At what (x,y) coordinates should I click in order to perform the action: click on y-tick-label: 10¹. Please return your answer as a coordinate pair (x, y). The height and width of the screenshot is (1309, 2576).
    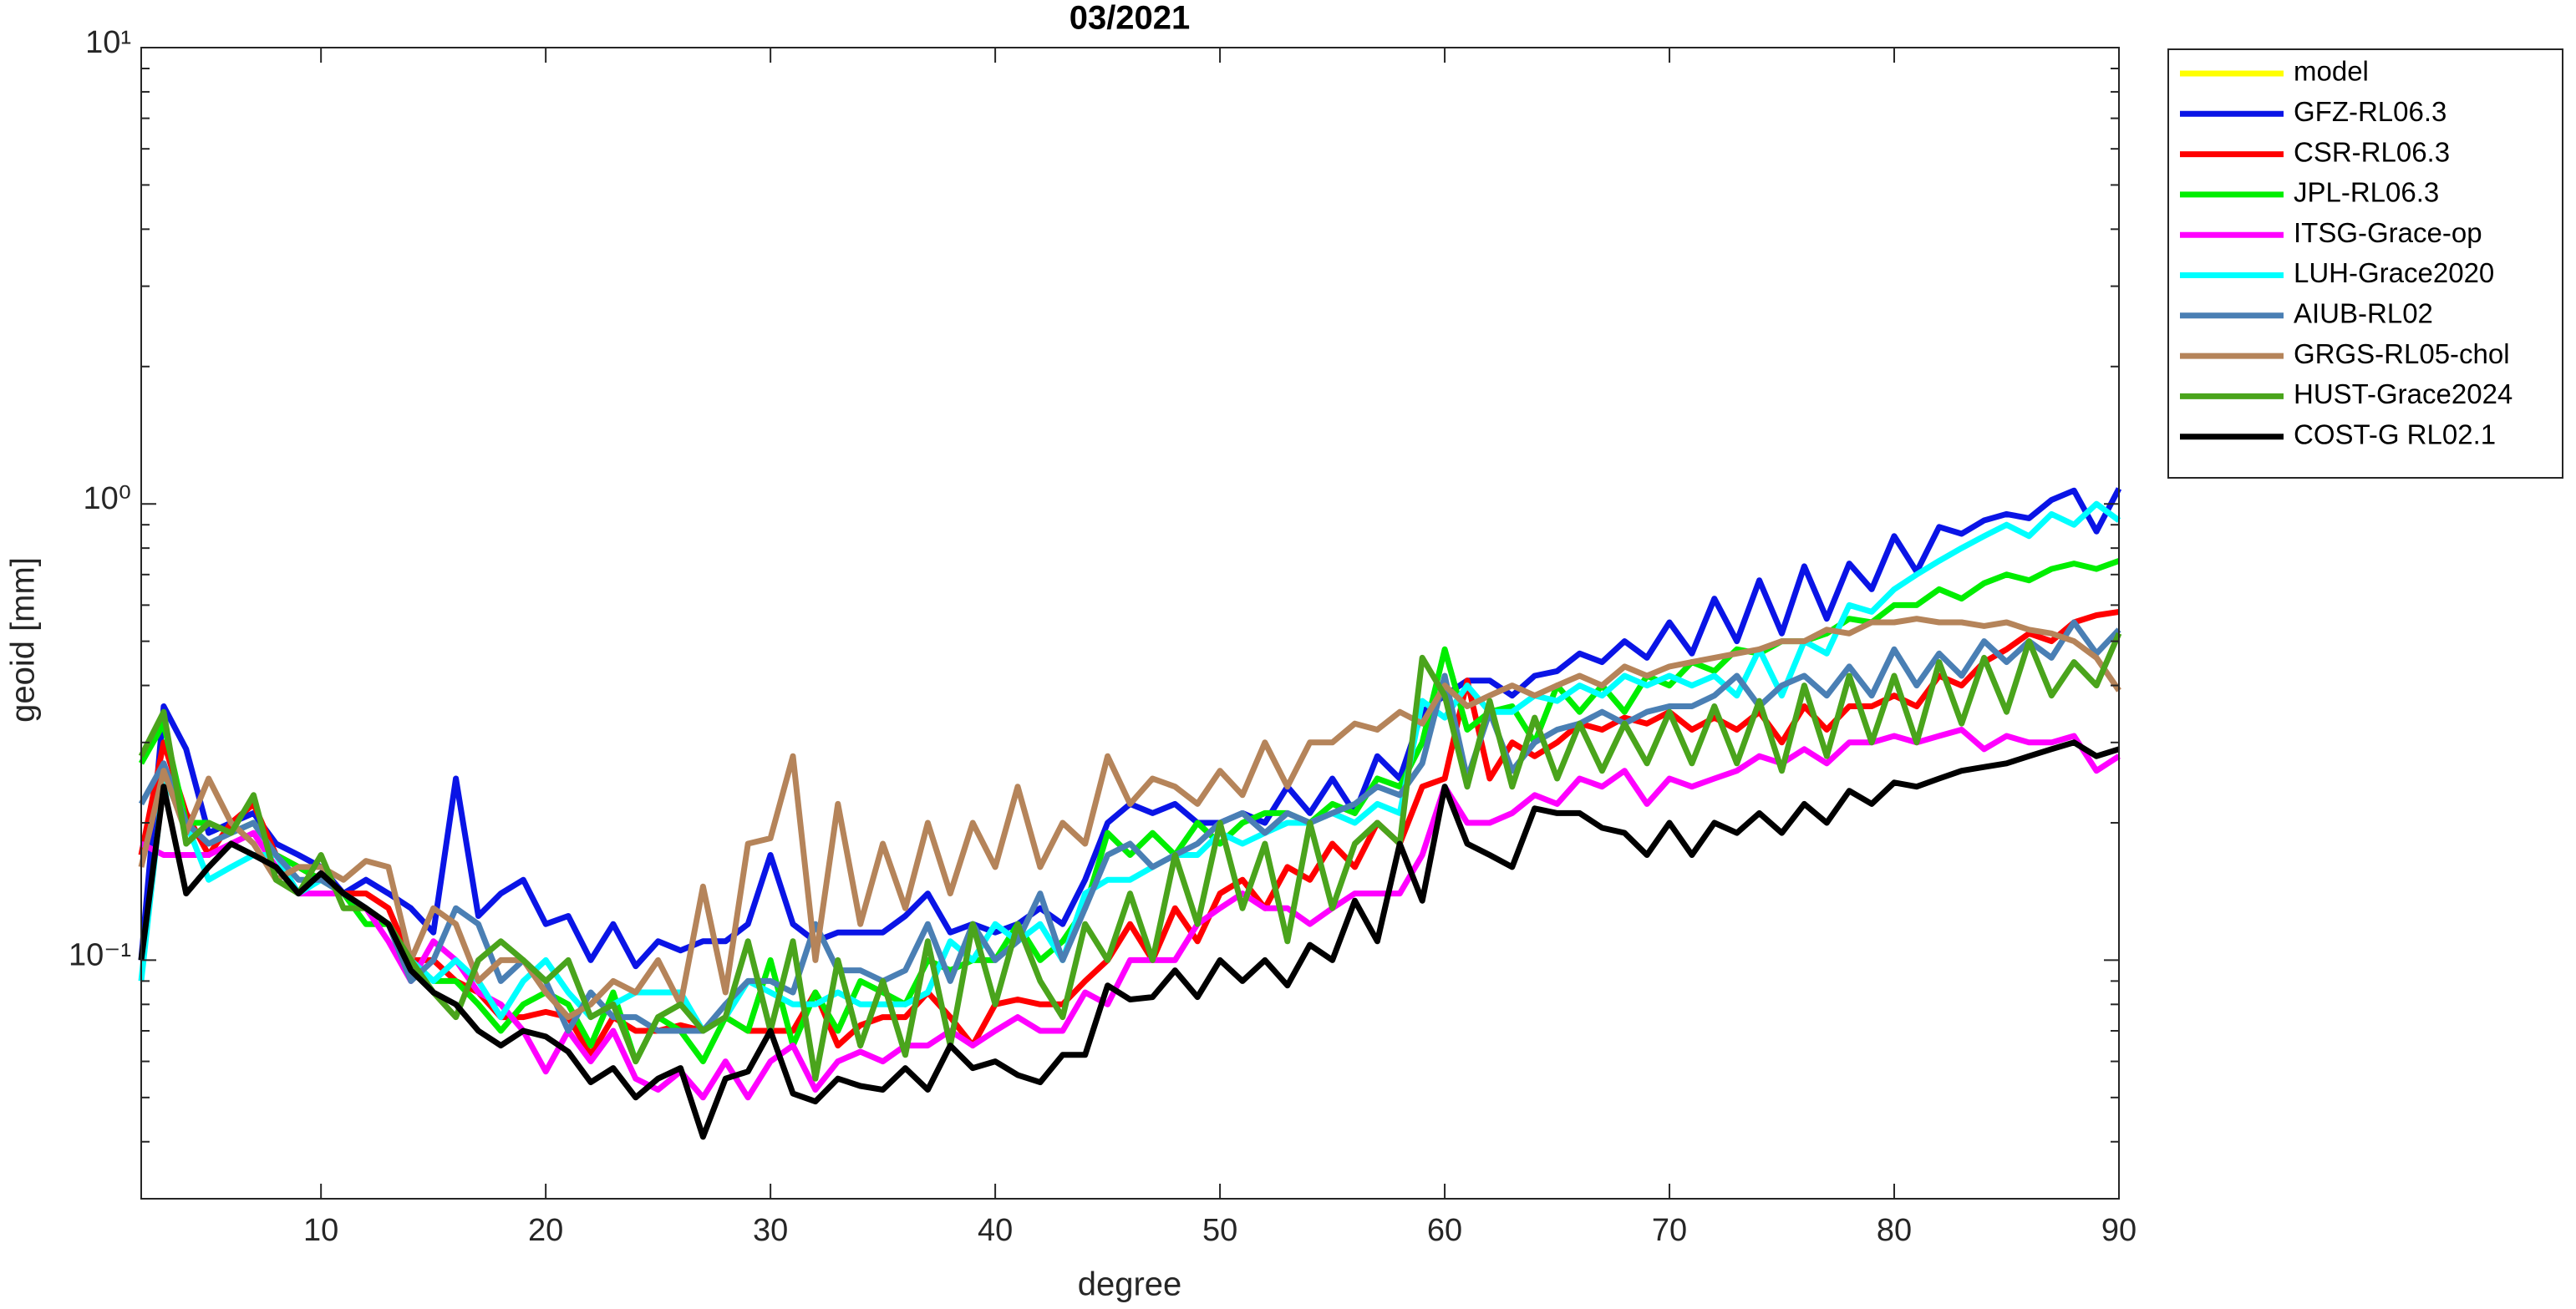
    Looking at the image, I should click on (108, 42).